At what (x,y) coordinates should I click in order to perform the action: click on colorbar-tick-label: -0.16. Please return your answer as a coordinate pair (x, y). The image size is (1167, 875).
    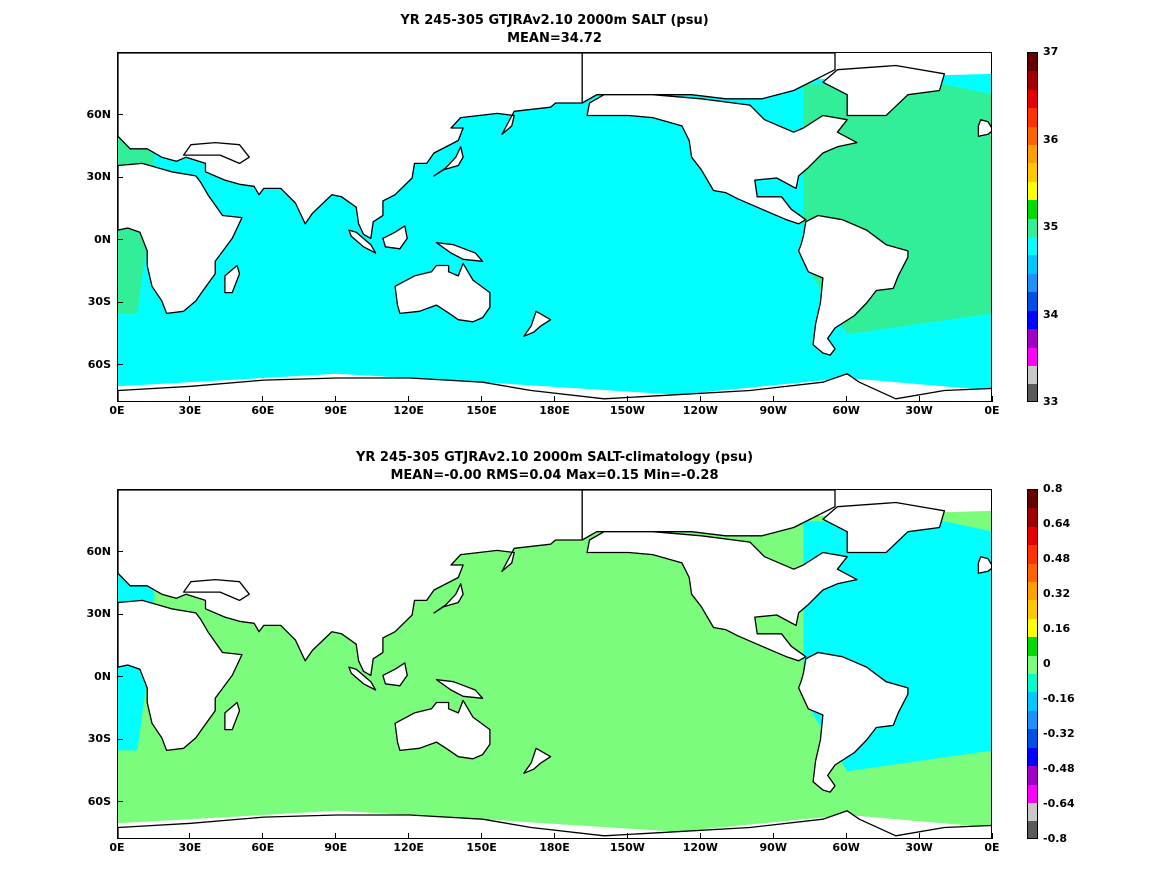
    Looking at the image, I should click on (1059, 698).